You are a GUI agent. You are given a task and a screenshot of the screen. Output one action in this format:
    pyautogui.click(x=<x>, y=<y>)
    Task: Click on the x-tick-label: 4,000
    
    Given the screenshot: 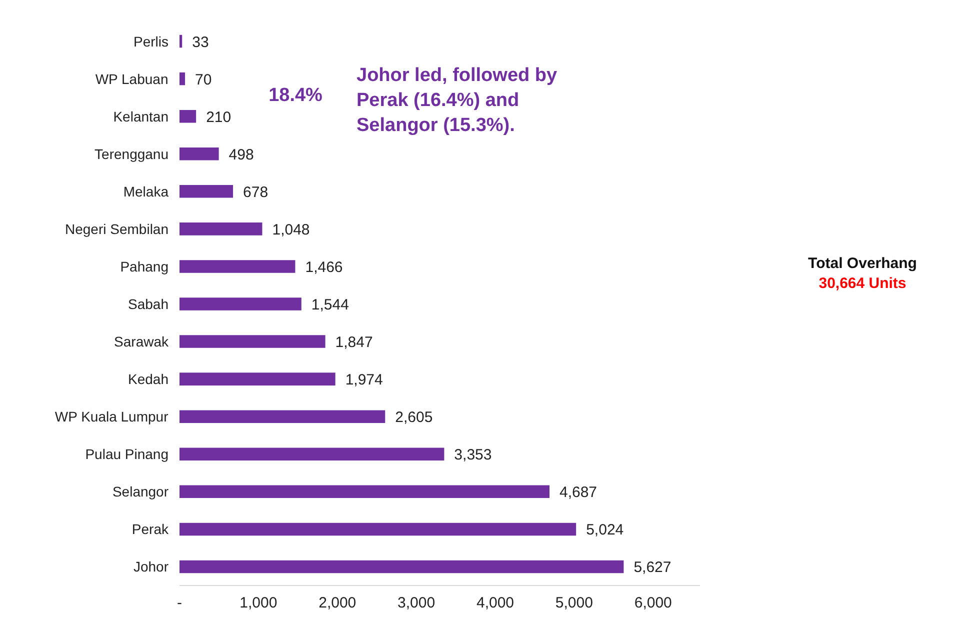 What is the action you would take?
    pyautogui.click(x=495, y=603)
    